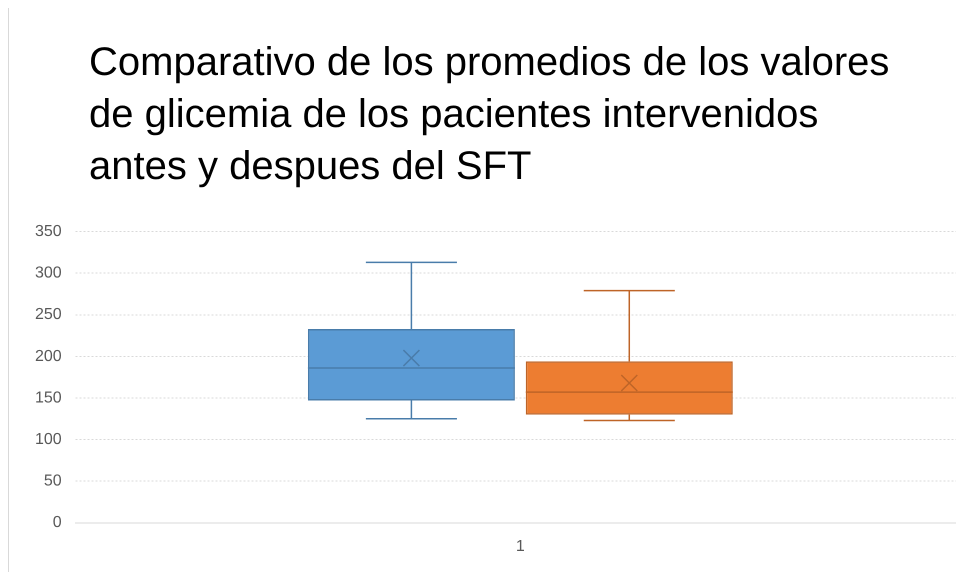 The height and width of the screenshot is (580, 956). Describe the element at coordinates (48, 273) in the screenshot. I see `y-tick-label: 300` at that location.